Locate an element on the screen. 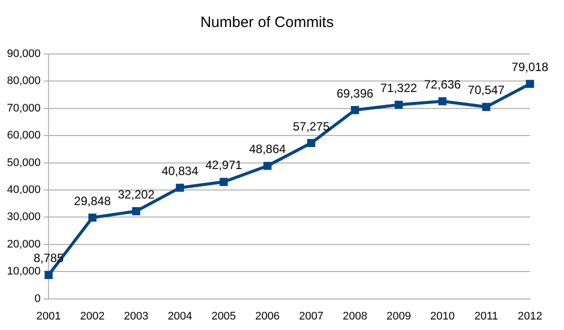 This screenshot has width=564, height=330. data-label: 69,396 is located at coordinates (355, 93).